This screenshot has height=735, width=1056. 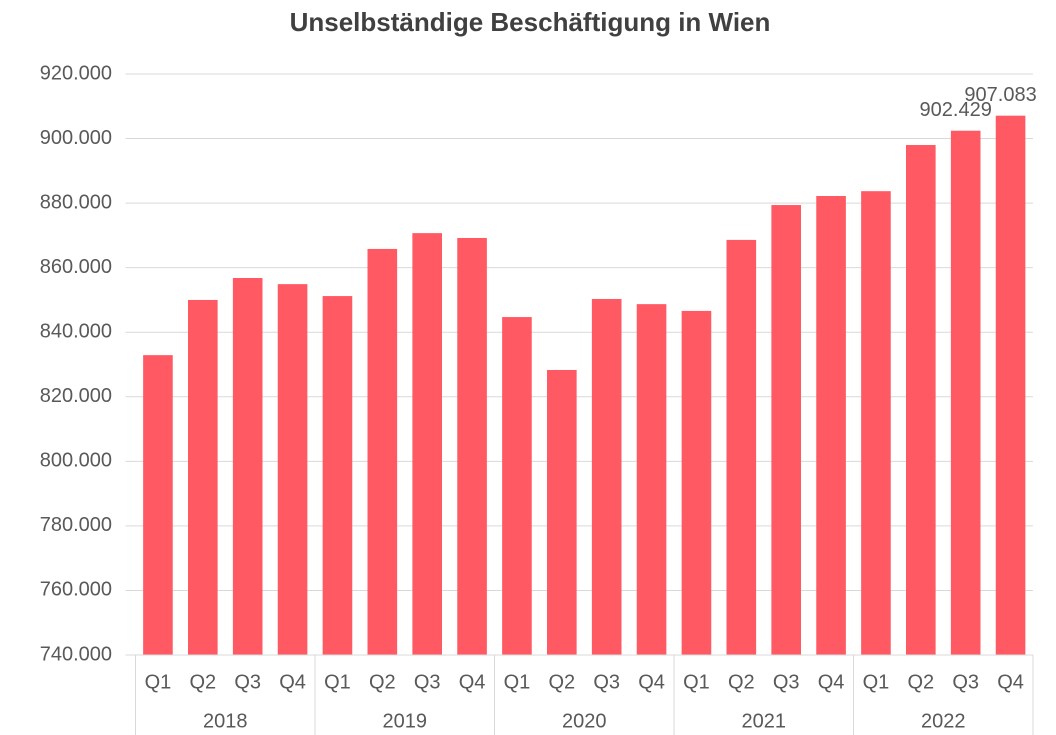 What do you see at coordinates (225, 721) in the screenshot?
I see `group-label: 2018` at bounding box center [225, 721].